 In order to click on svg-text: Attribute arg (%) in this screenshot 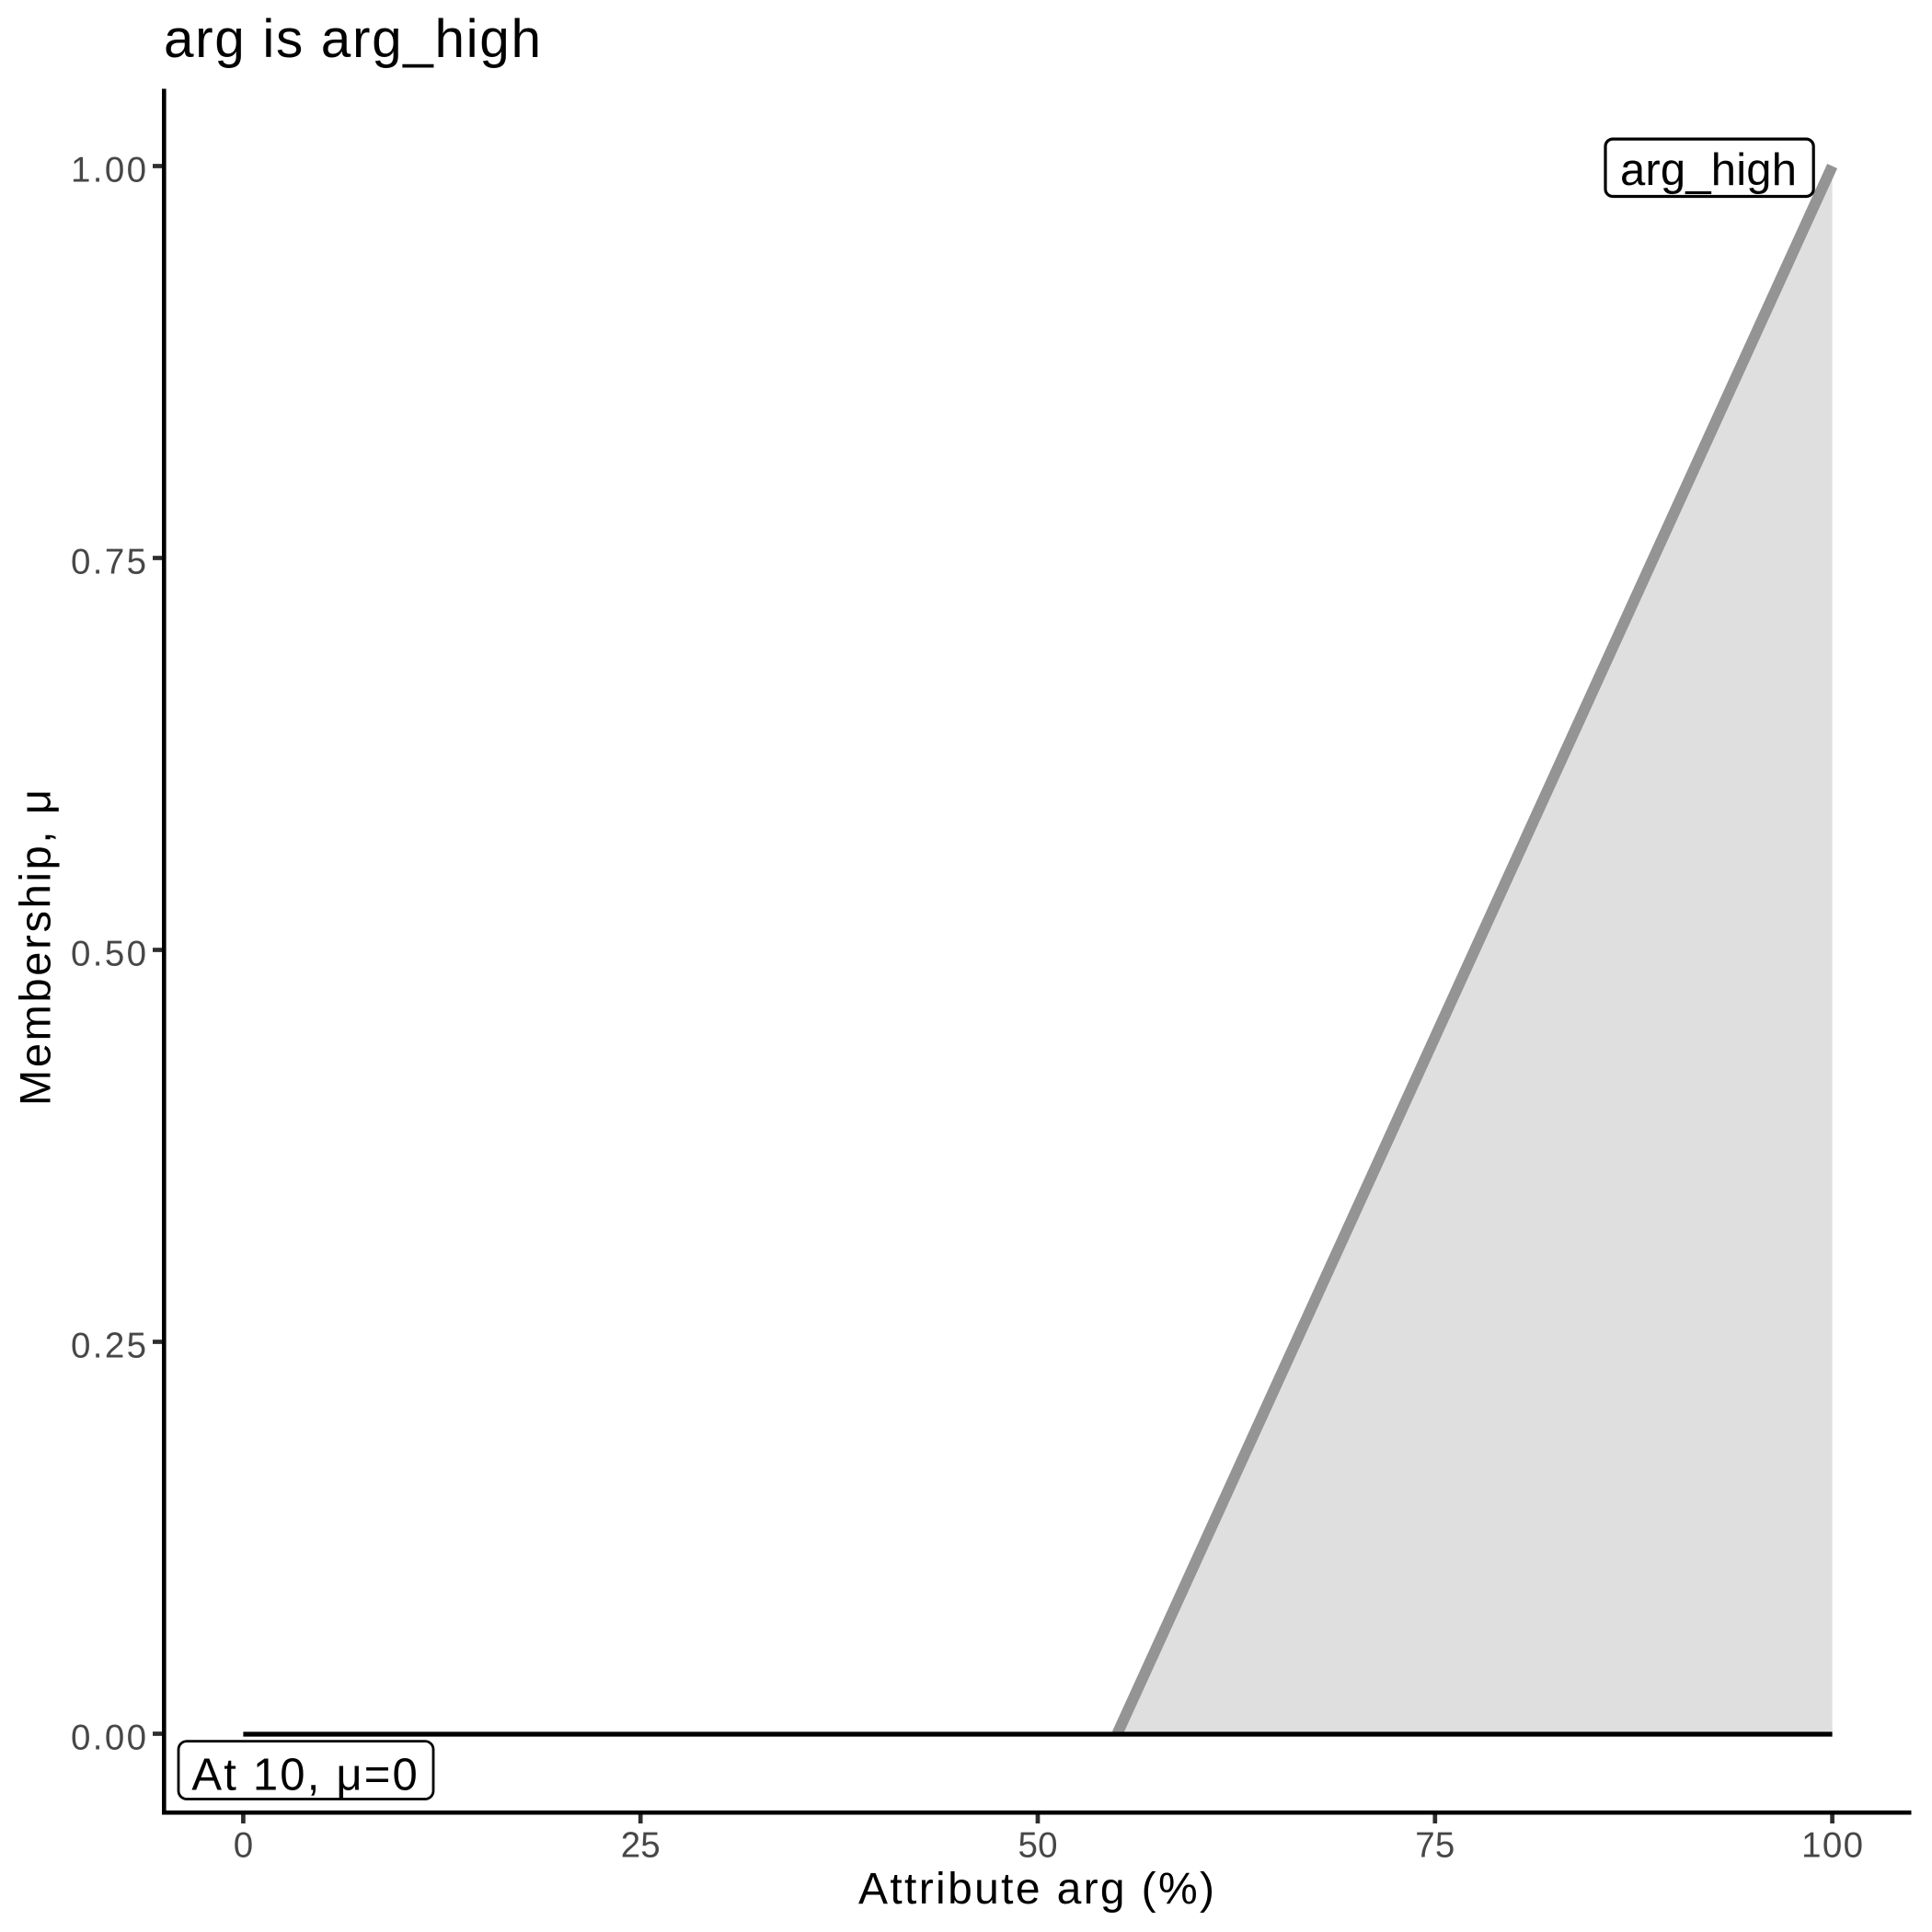, I will do `click(1036, 1890)`.